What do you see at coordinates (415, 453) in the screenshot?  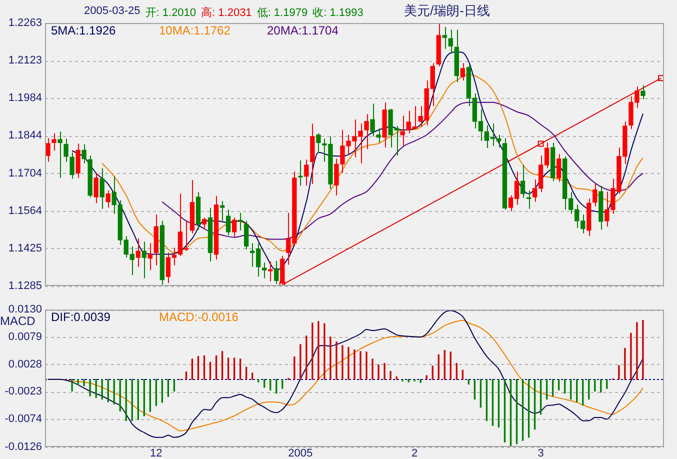 I see `x-tick-label: 2` at bounding box center [415, 453].